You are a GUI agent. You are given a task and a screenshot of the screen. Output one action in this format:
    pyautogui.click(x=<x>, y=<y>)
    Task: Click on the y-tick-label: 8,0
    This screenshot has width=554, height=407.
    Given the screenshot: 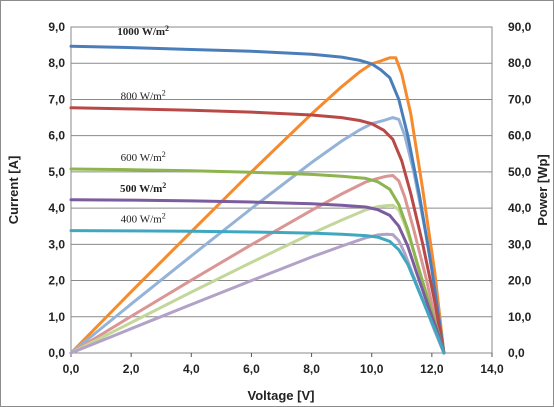 What is the action you would take?
    pyautogui.click(x=56, y=63)
    